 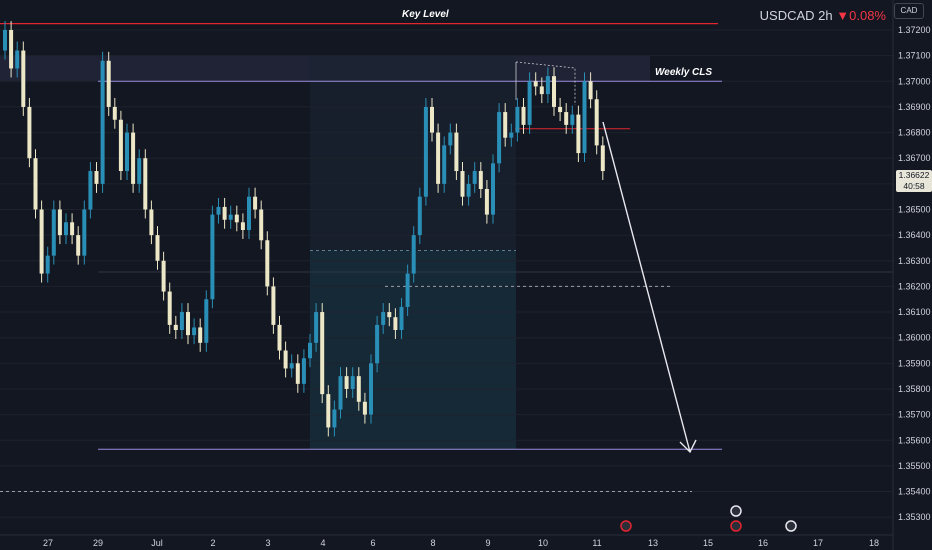 I want to click on price-axis, so click(x=912, y=275).